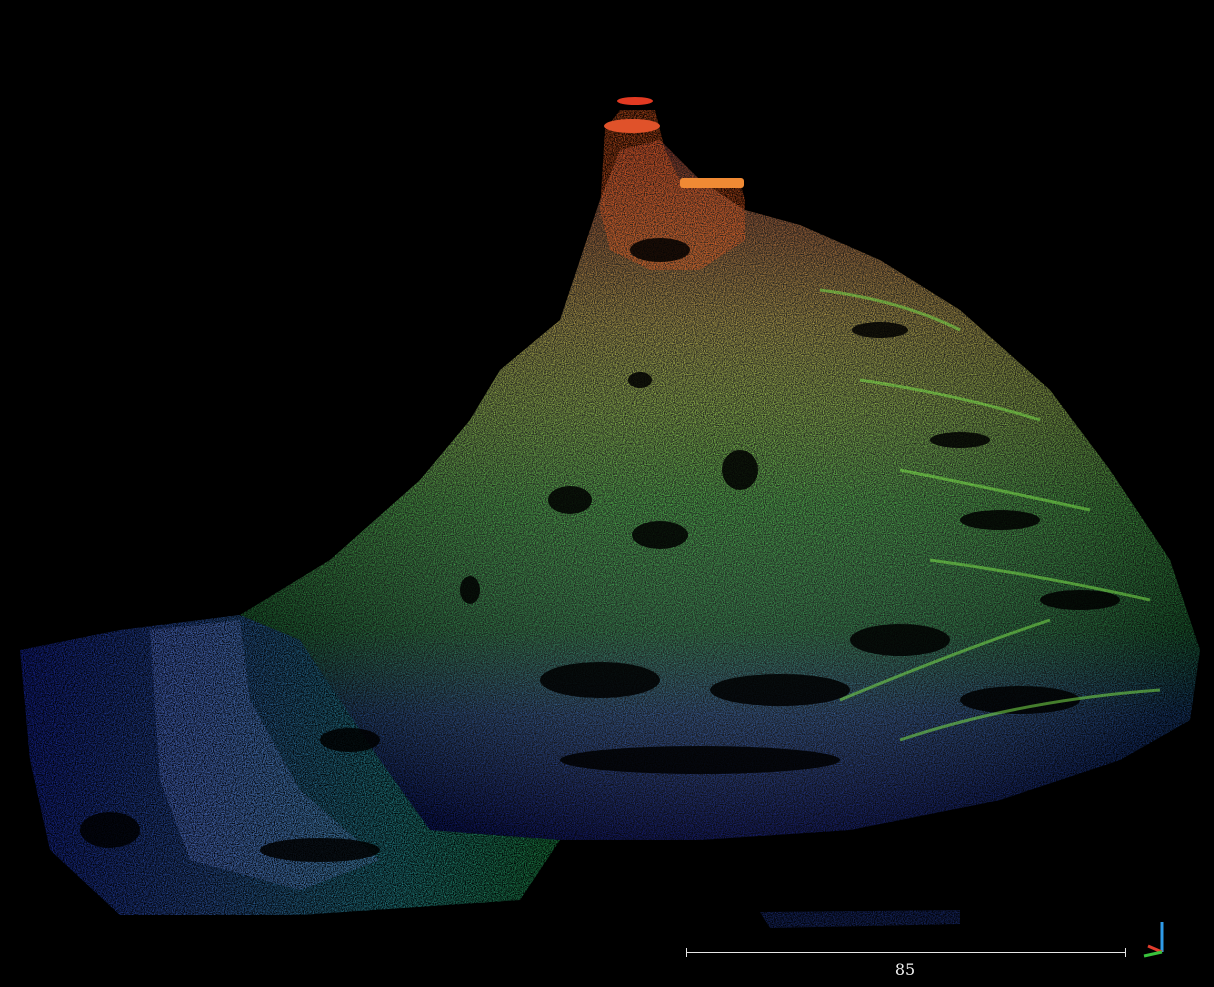 The width and height of the screenshot is (1214, 987). I want to click on ground-strip, so click(860, 919).